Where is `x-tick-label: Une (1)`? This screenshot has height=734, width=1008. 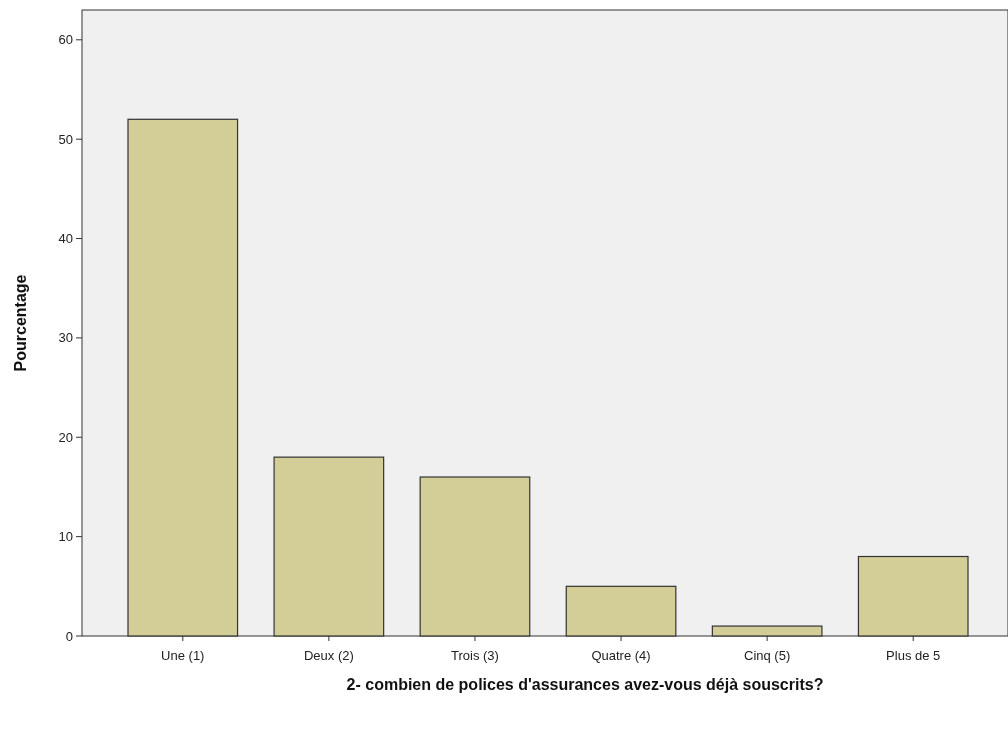 x-tick-label: Une (1) is located at coordinates (183, 655).